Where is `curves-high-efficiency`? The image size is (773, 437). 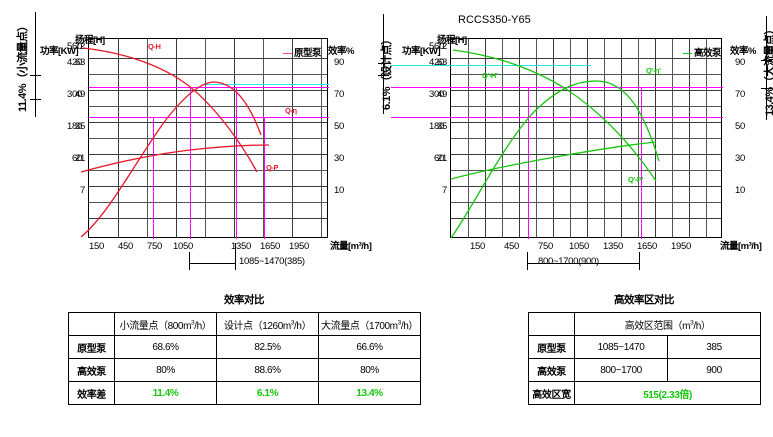 curves-high-efficiency is located at coordinates (555, 144).